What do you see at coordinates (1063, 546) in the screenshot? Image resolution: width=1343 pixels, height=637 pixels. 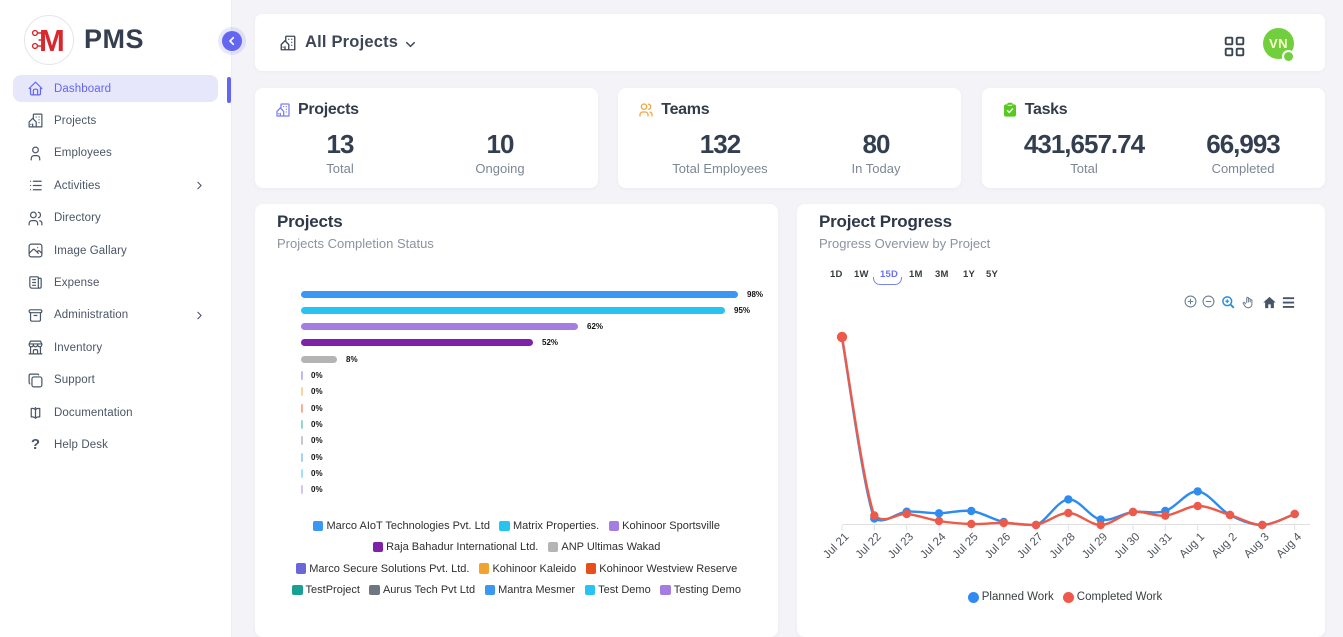 I see `svg-text: Jul 28` at bounding box center [1063, 546].